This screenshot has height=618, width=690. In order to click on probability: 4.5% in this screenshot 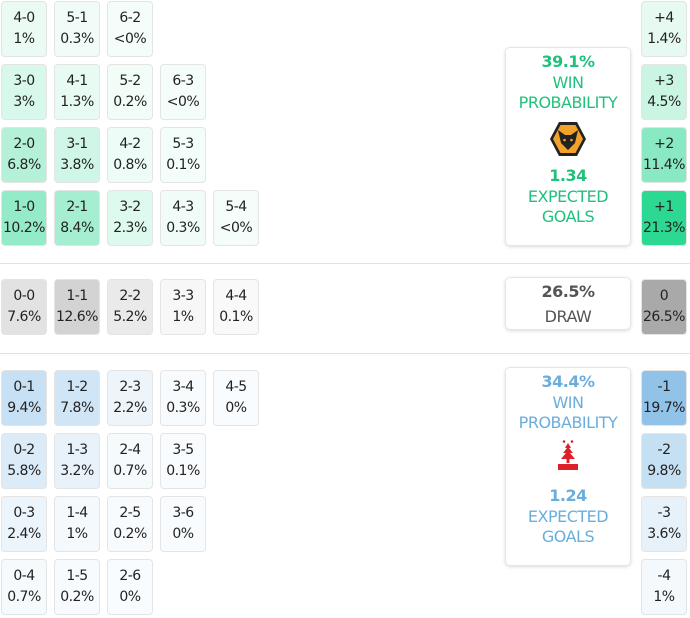, I will do `click(664, 102)`.